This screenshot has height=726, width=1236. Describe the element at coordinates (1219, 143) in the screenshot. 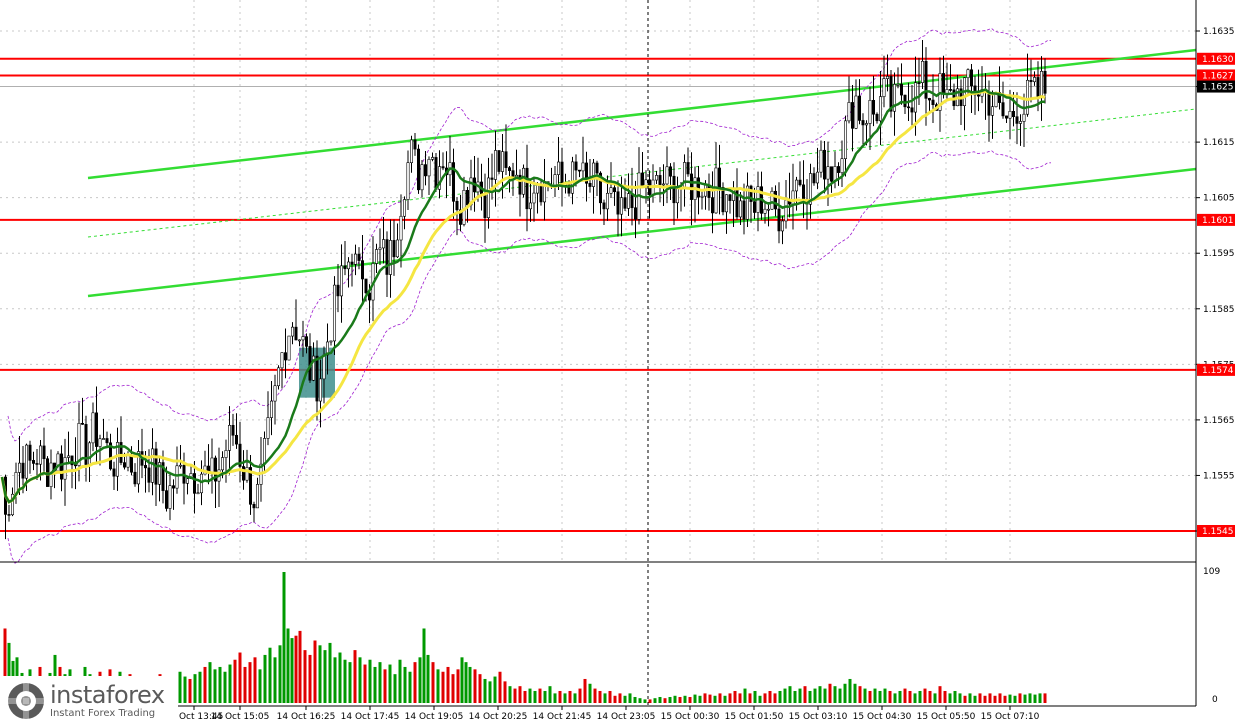

I see `price-tick-label: 1.1615` at that location.